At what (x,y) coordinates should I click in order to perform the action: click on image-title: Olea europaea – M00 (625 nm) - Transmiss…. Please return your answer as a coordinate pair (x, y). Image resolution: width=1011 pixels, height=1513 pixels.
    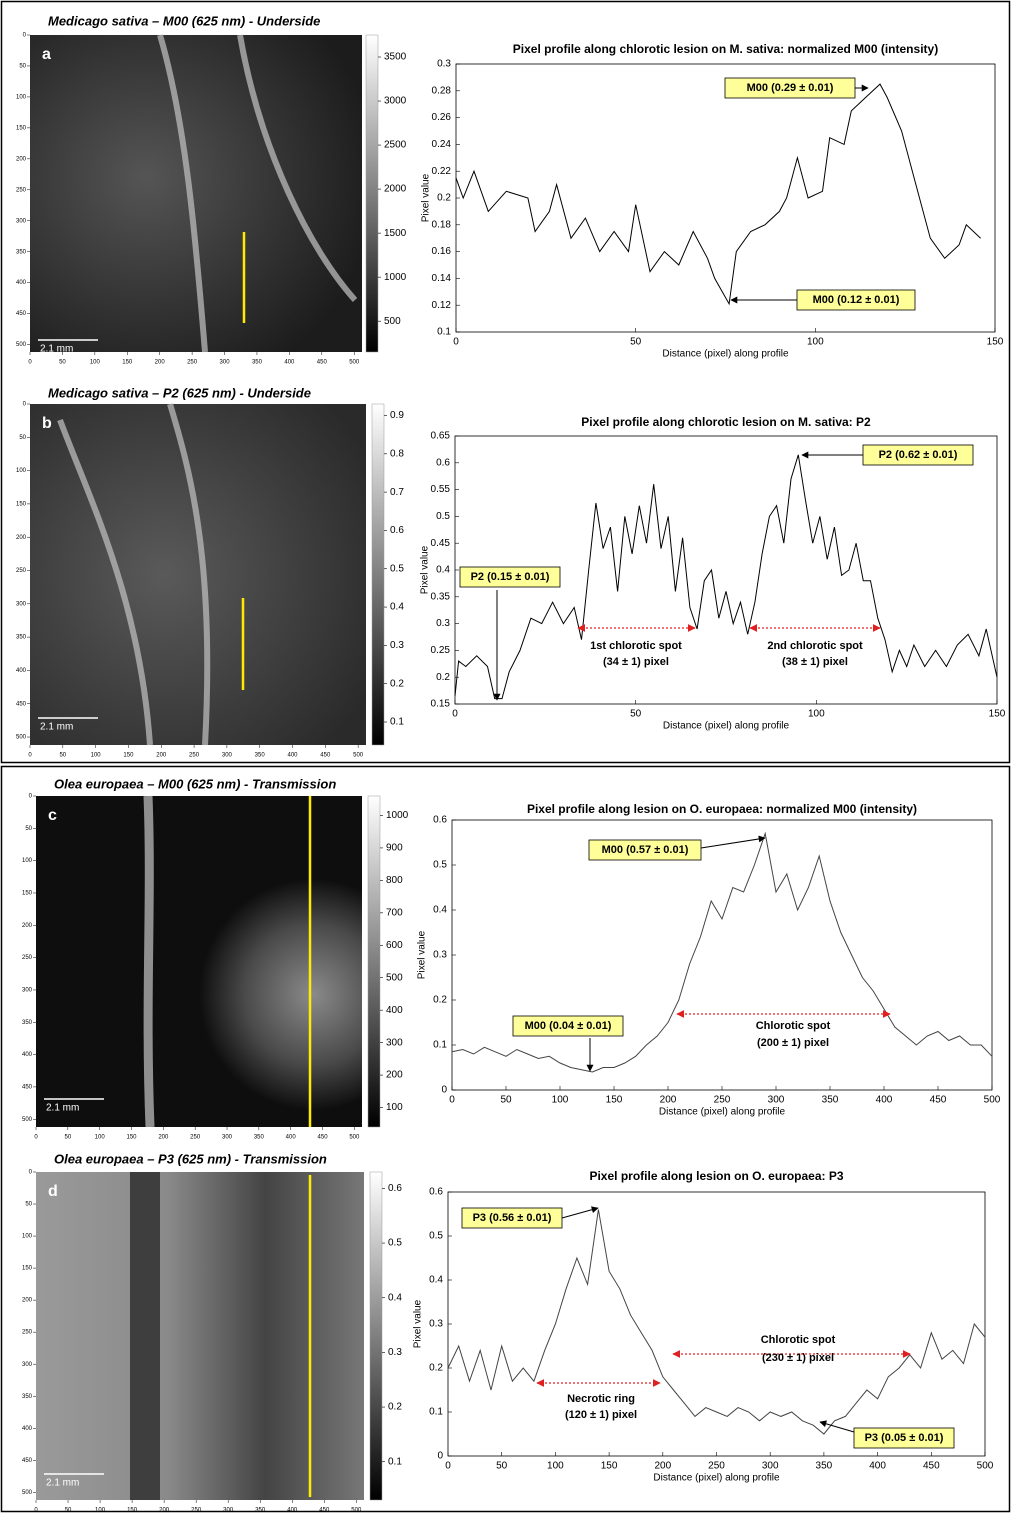
    Looking at the image, I should click on (195, 783).